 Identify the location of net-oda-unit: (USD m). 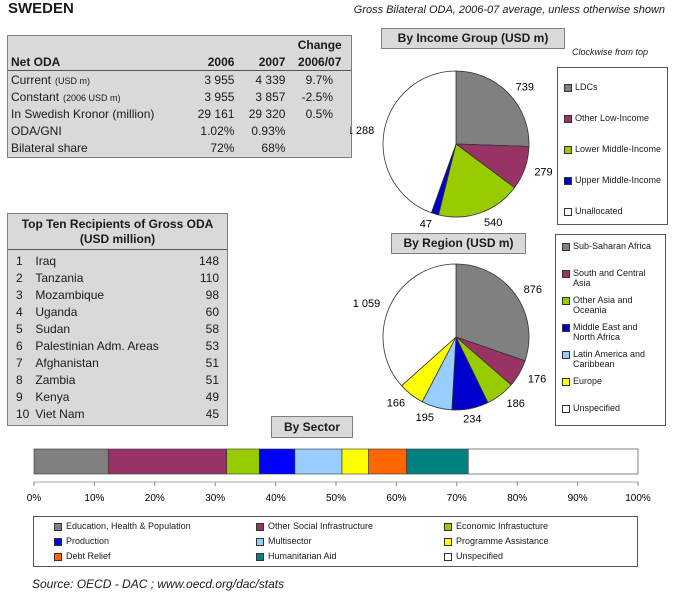
(73, 80).